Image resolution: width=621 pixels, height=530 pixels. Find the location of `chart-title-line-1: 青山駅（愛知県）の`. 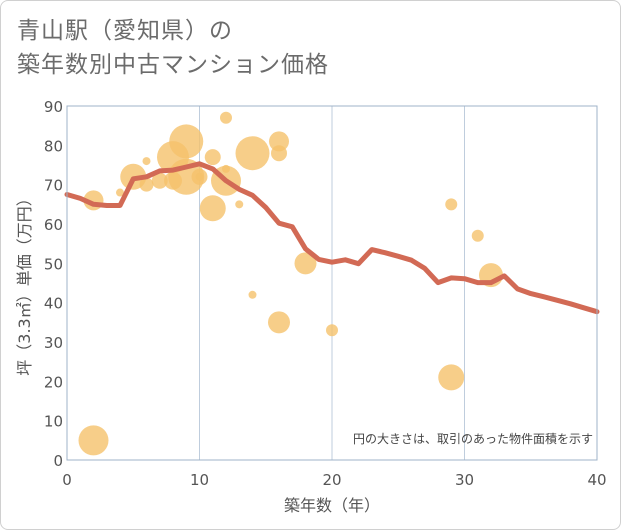

chart-title-line-1: 青山駅（愛知県）の is located at coordinates (125, 31).